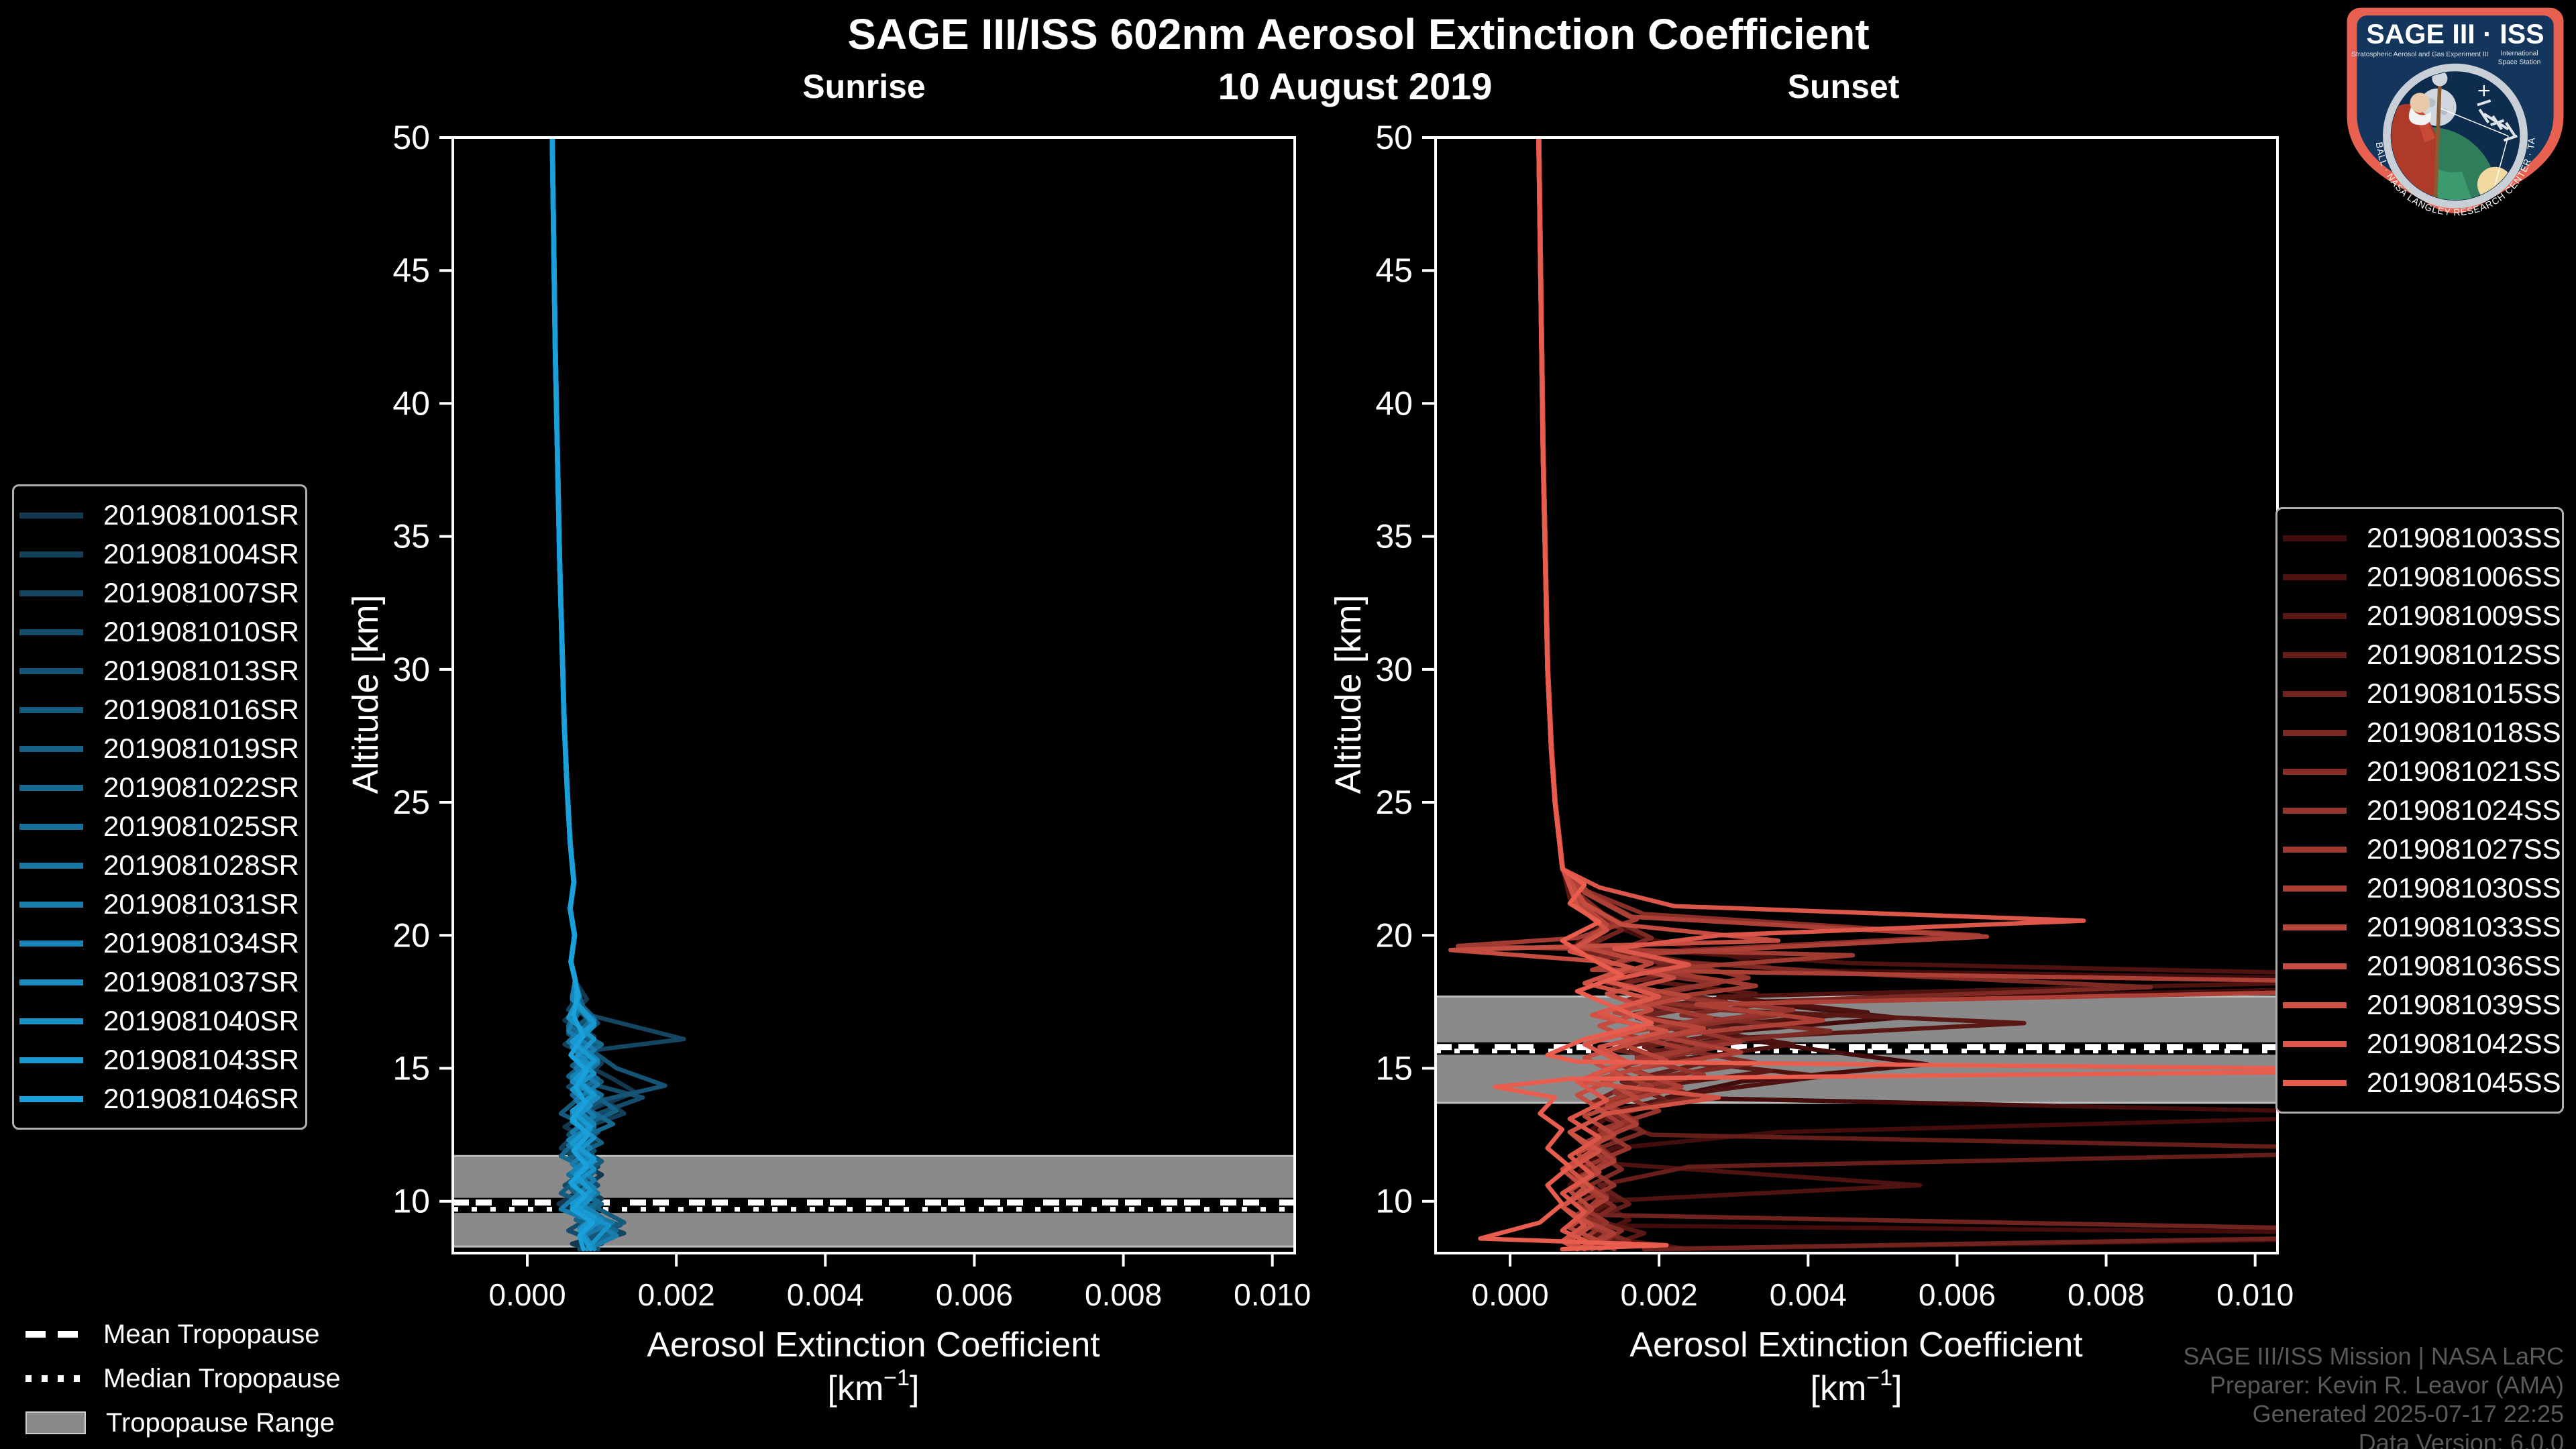 This screenshot has width=2576, height=1449. Describe the element at coordinates (2419, 888) in the screenshot. I see `legend-item-2019081030SS: 2019081030SS` at that location.